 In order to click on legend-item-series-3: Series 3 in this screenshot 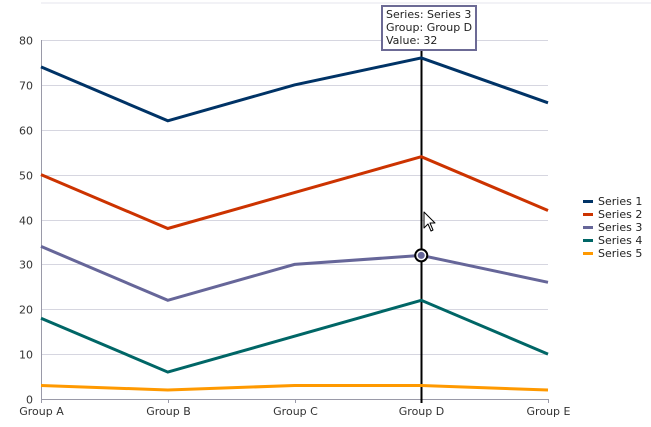, I will do `click(612, 227)`.